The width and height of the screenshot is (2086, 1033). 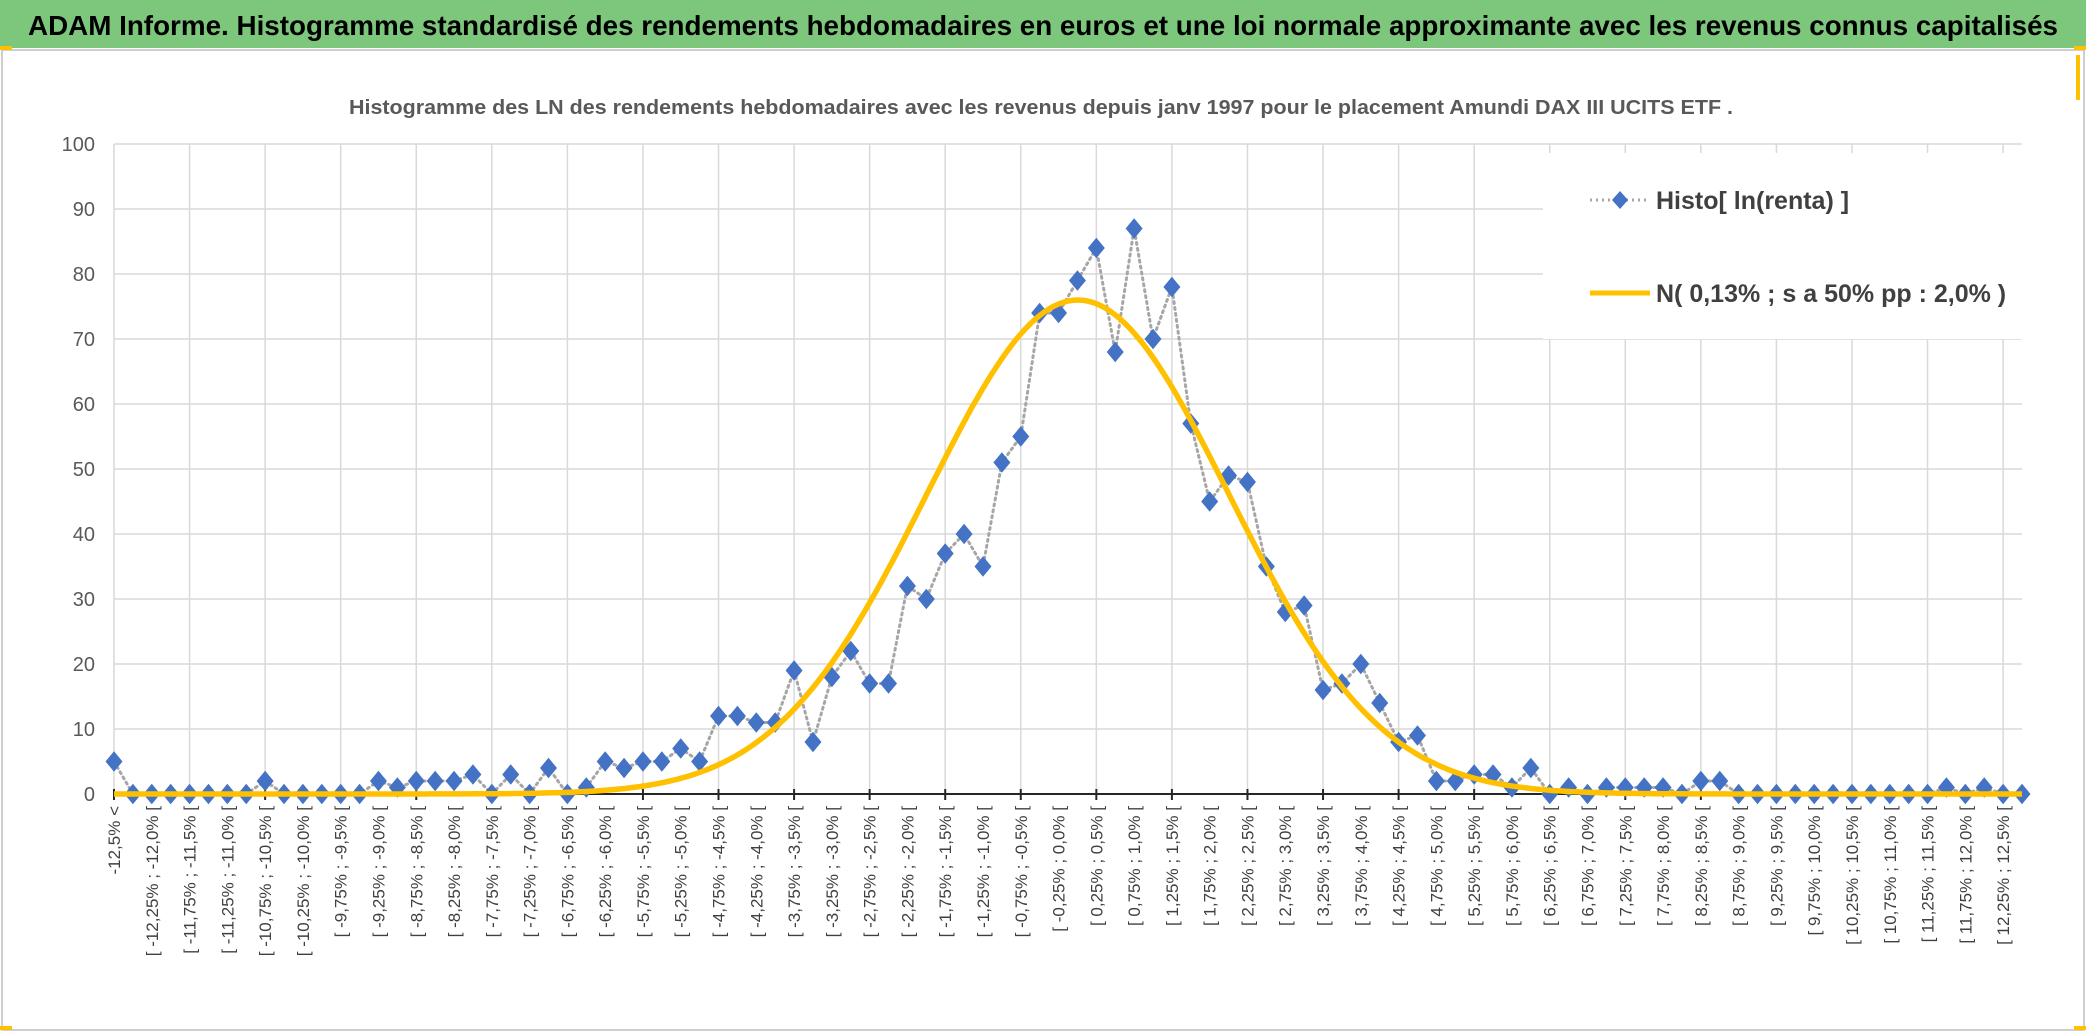 I want to click on x-tick-label: [ 4,25% ; 4,5% [, so click(x=1399, y=866).